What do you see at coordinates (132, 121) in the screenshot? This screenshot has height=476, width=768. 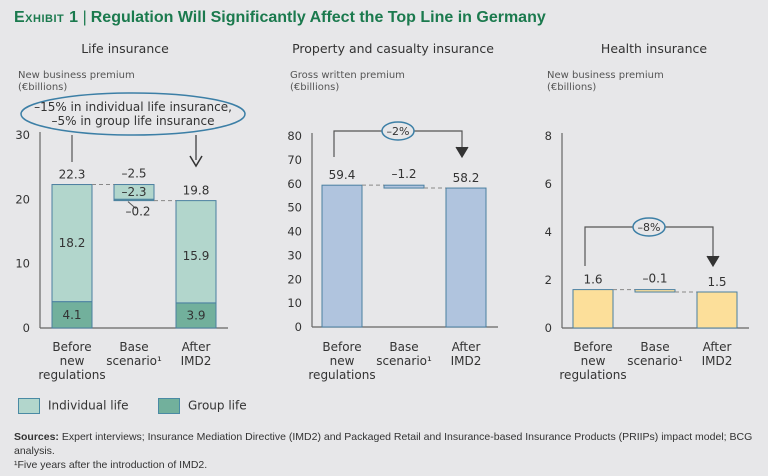 I see `annotation-text: –5% in group life insurance` at bounding box center [132, 121].